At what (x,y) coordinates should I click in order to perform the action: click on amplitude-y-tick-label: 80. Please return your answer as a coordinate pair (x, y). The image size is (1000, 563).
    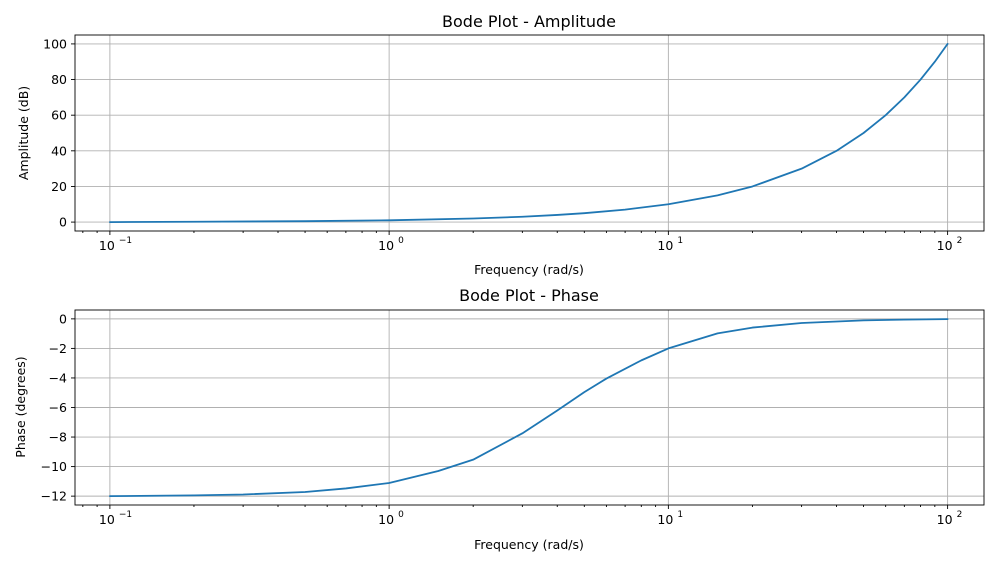
    Looking at the image, I should click on (59, 79).